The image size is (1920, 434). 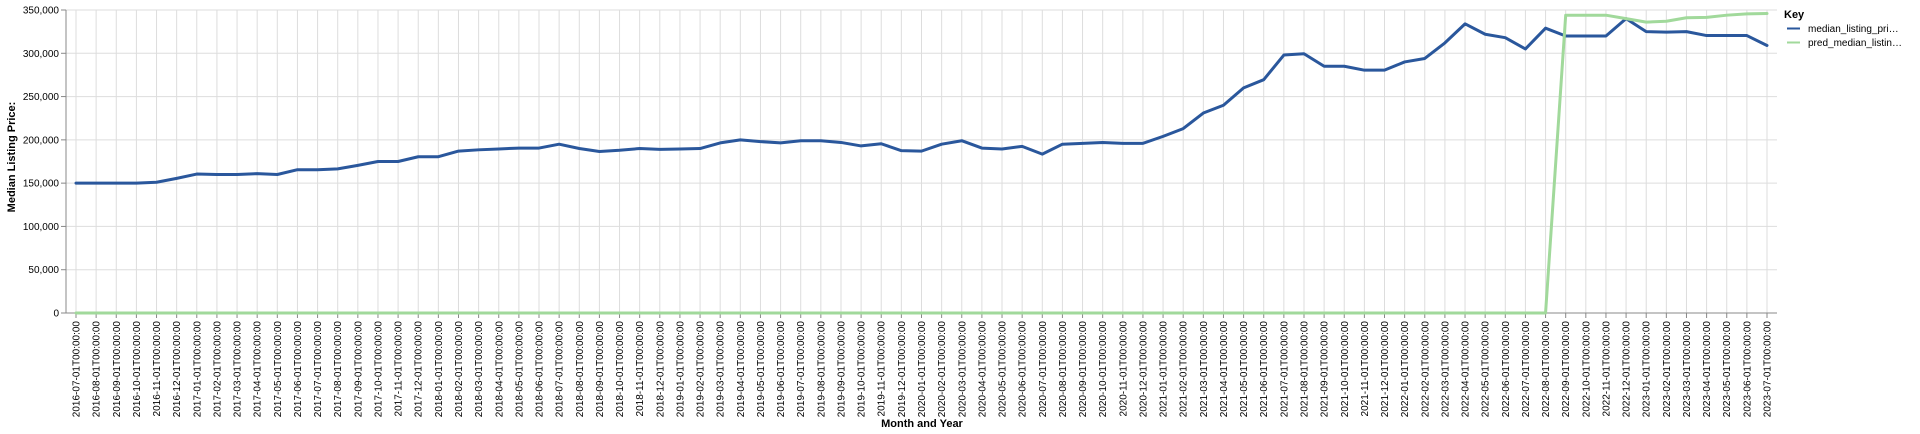 I want to click on x-tick-label: 2019-09-01T00:00:00, so click(x=841, y=369).